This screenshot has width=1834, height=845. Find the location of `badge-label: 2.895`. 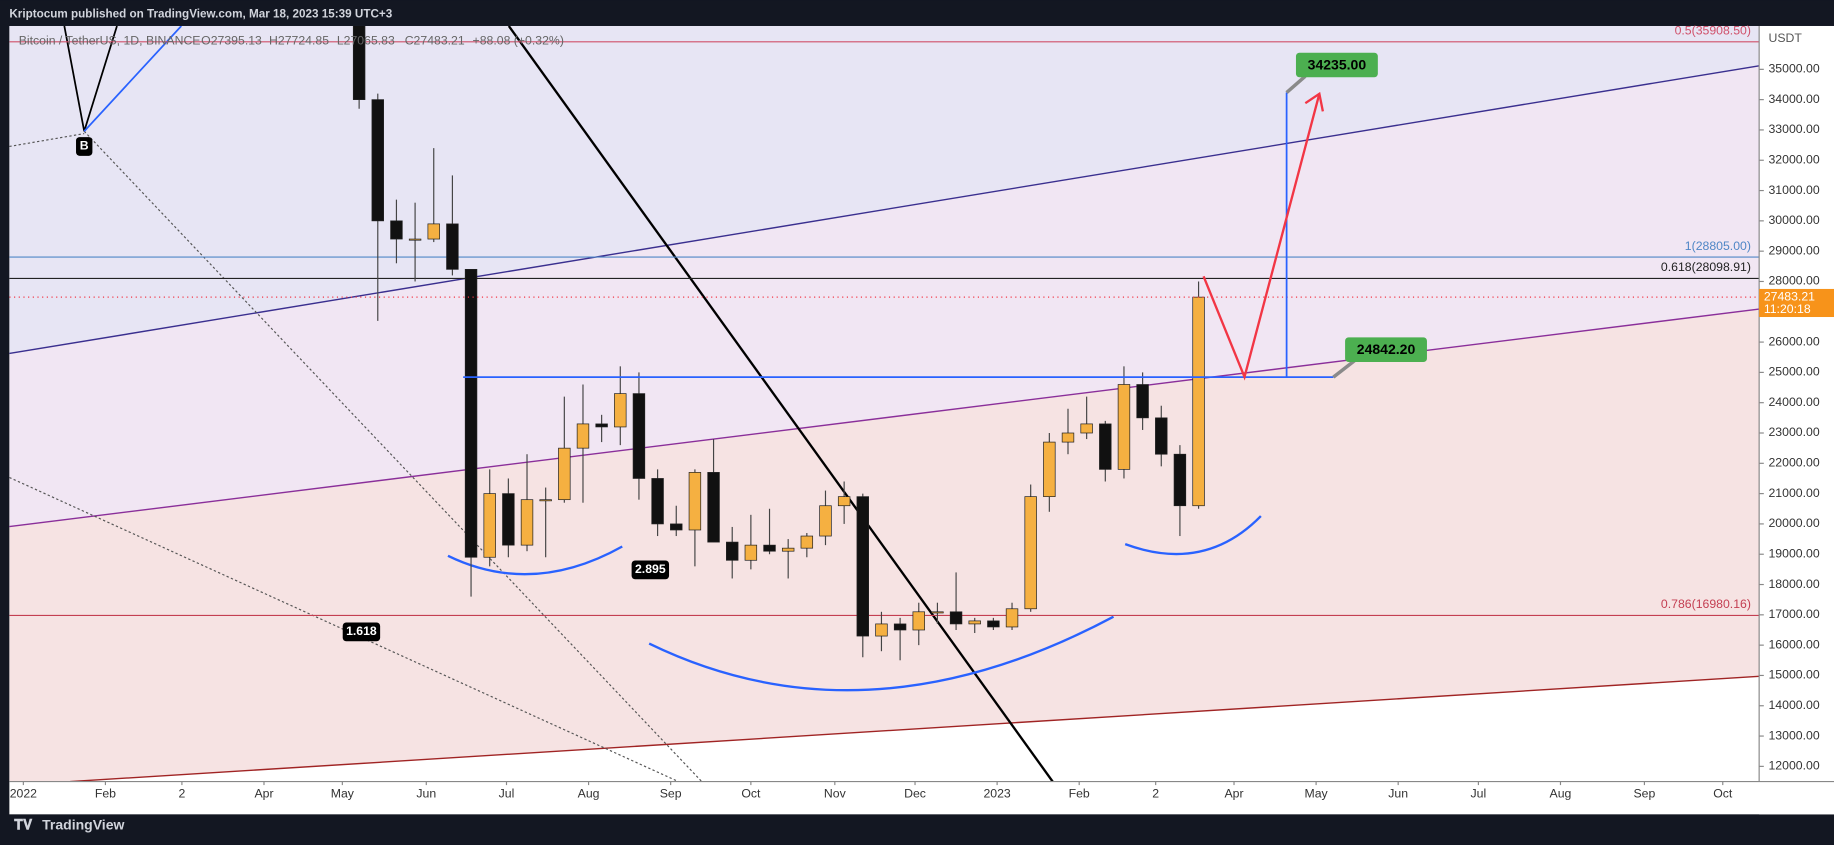

badge-label: 2.895 is located at coordinates (650, 569).